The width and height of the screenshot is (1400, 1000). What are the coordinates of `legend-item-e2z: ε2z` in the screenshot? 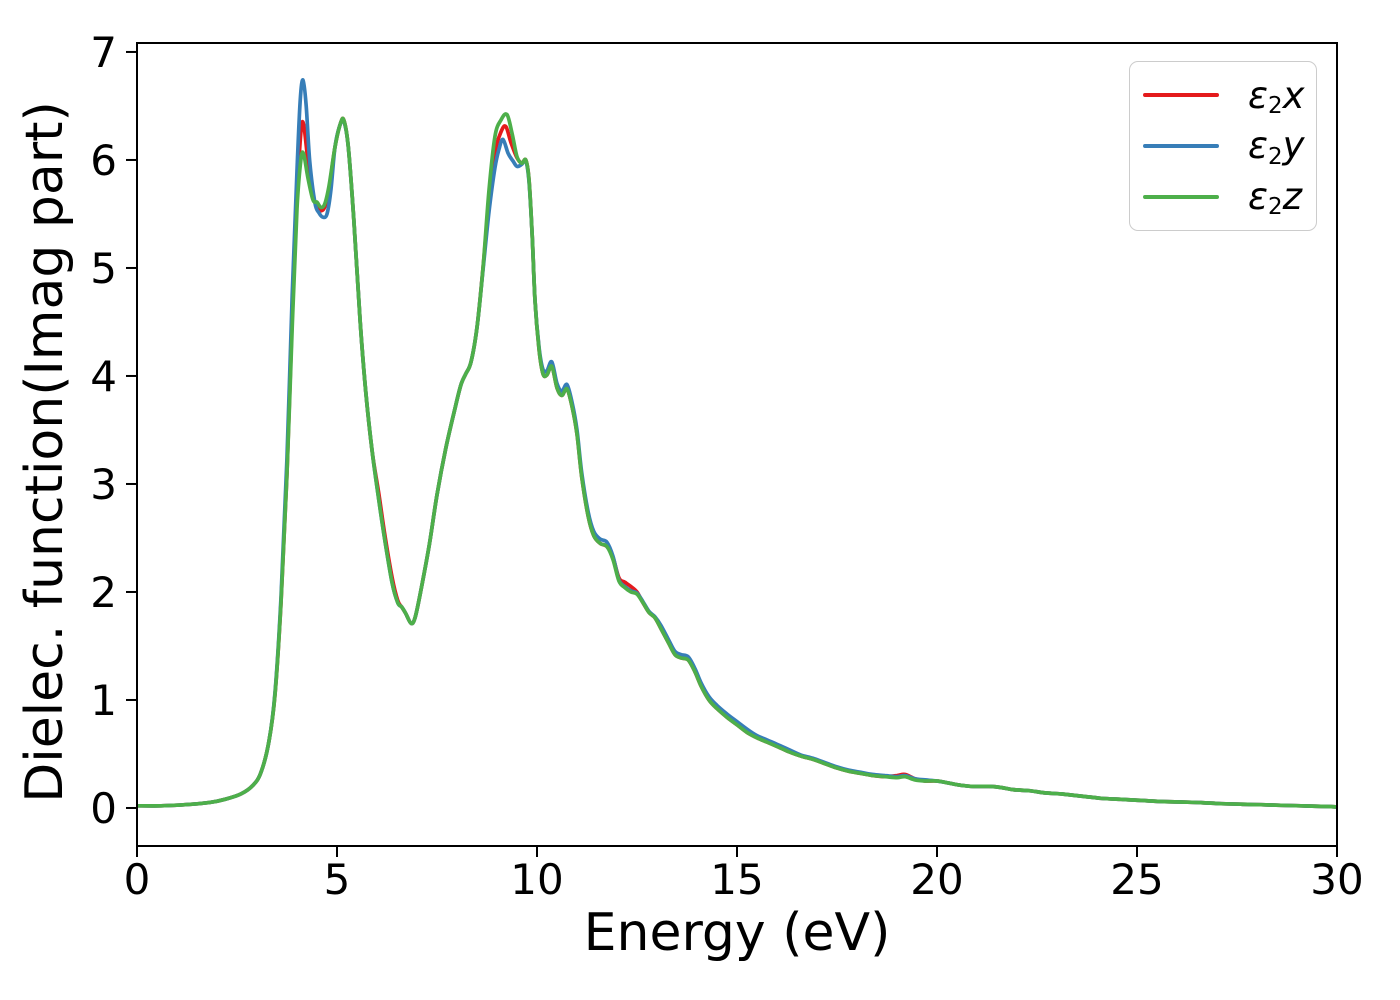 It's located at (1229, 198).